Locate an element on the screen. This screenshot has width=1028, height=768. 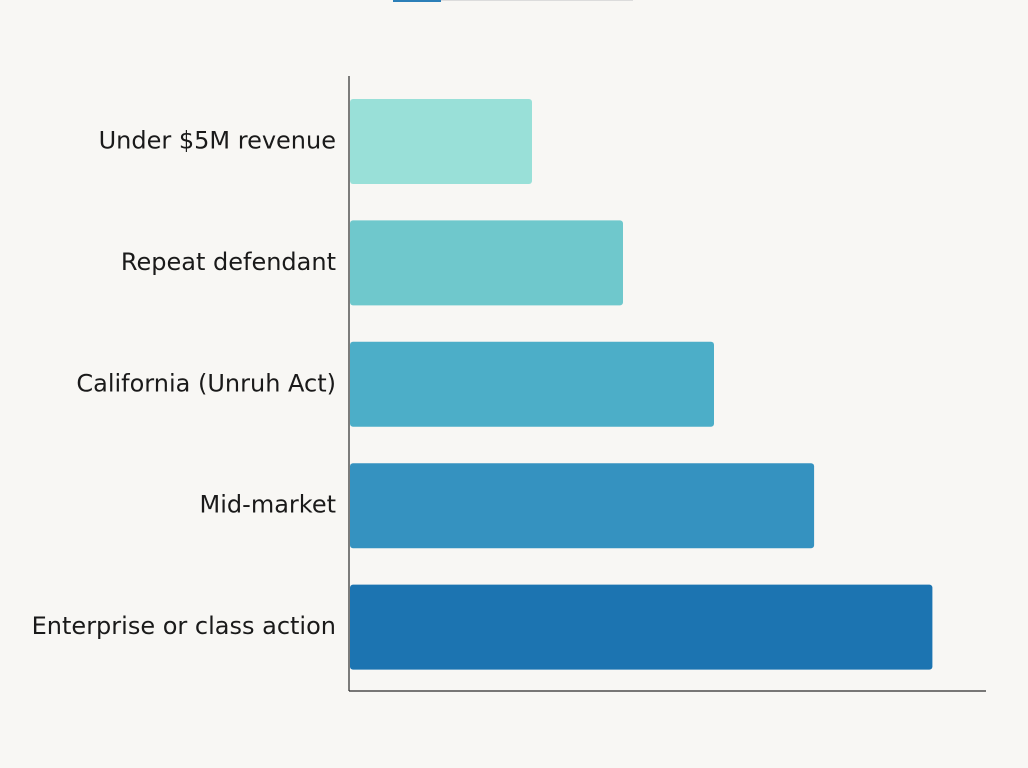
category-label-3: California (Unruh Act) is located at coordinates (206, 383).